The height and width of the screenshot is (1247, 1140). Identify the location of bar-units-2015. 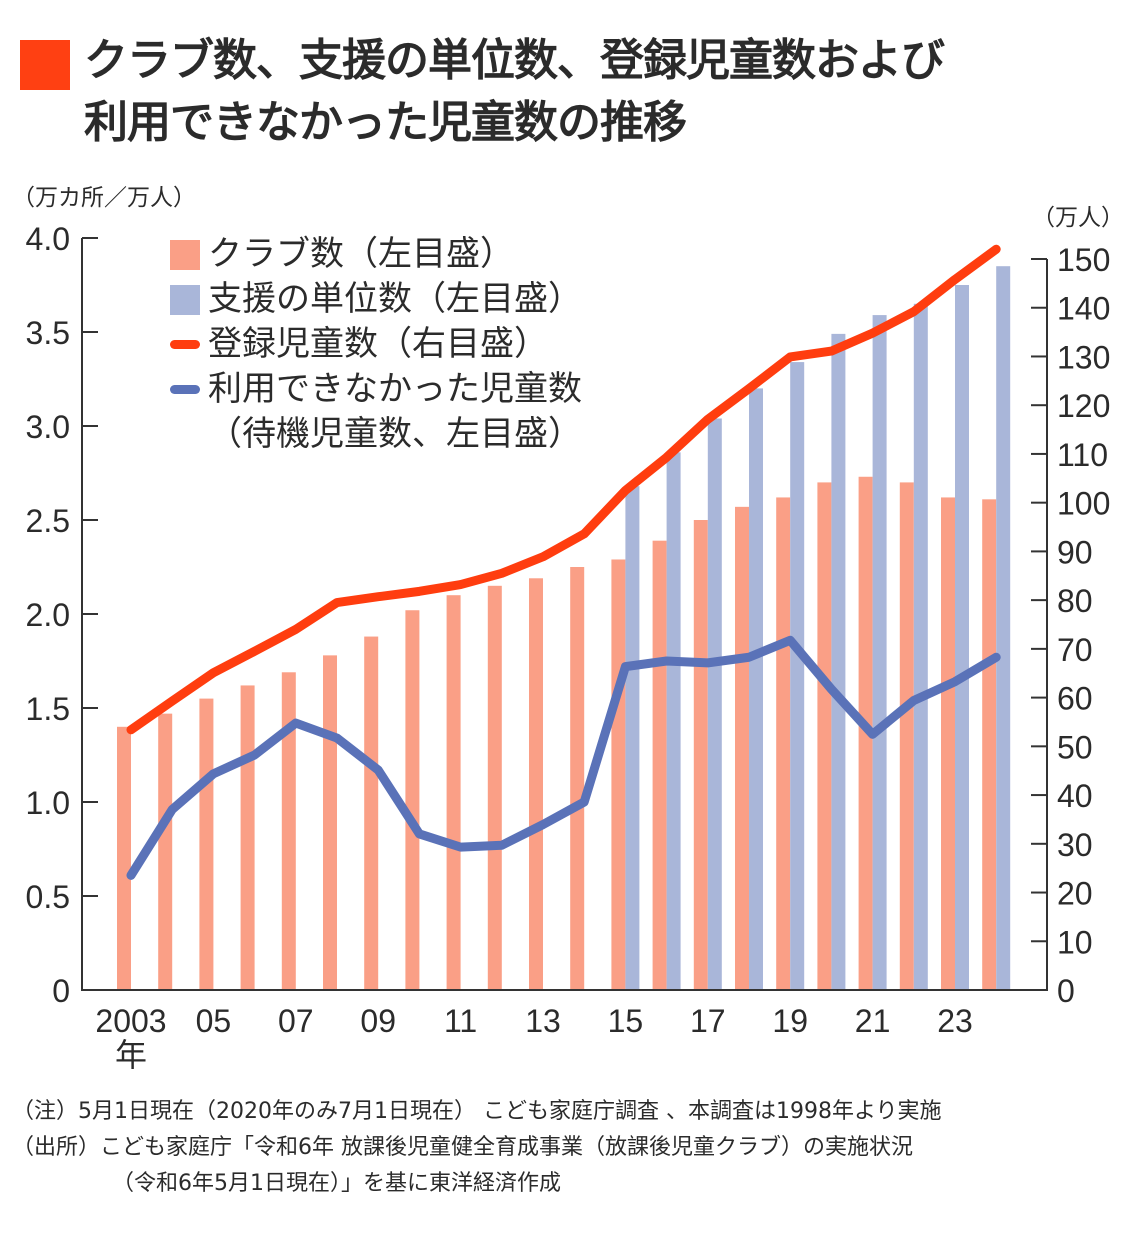
(632, 738).